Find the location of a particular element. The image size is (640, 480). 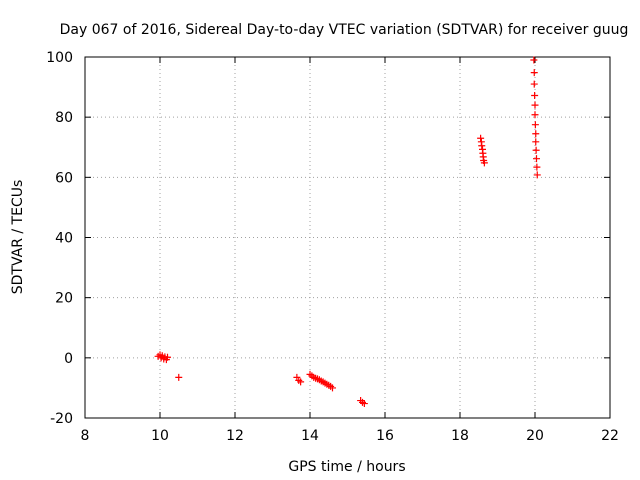

x-tick-label: 18 is located at coordinates (460, 436).